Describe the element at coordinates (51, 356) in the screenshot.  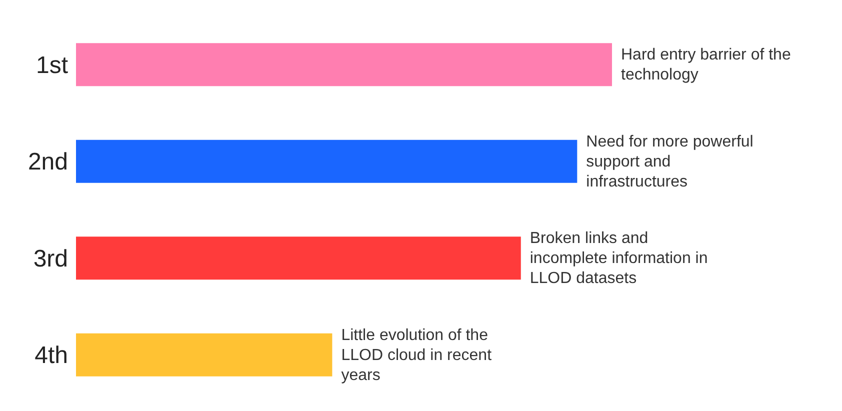
I see `y-tick-label: 4th` at that location.